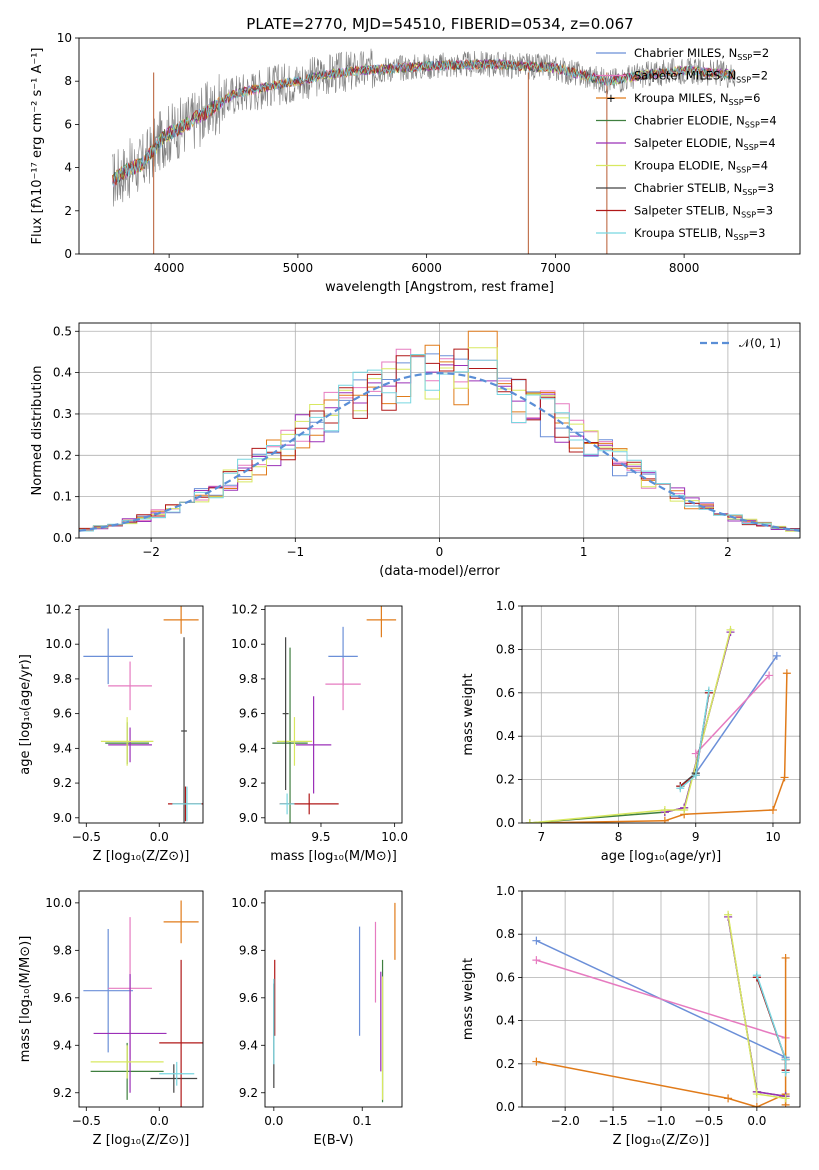 This screenshot has width=819, height=1170. What do you see at coordinates (68, 81) in the screenshot?
I see `y-tick-label: 8` at bounding box center [68, 81].